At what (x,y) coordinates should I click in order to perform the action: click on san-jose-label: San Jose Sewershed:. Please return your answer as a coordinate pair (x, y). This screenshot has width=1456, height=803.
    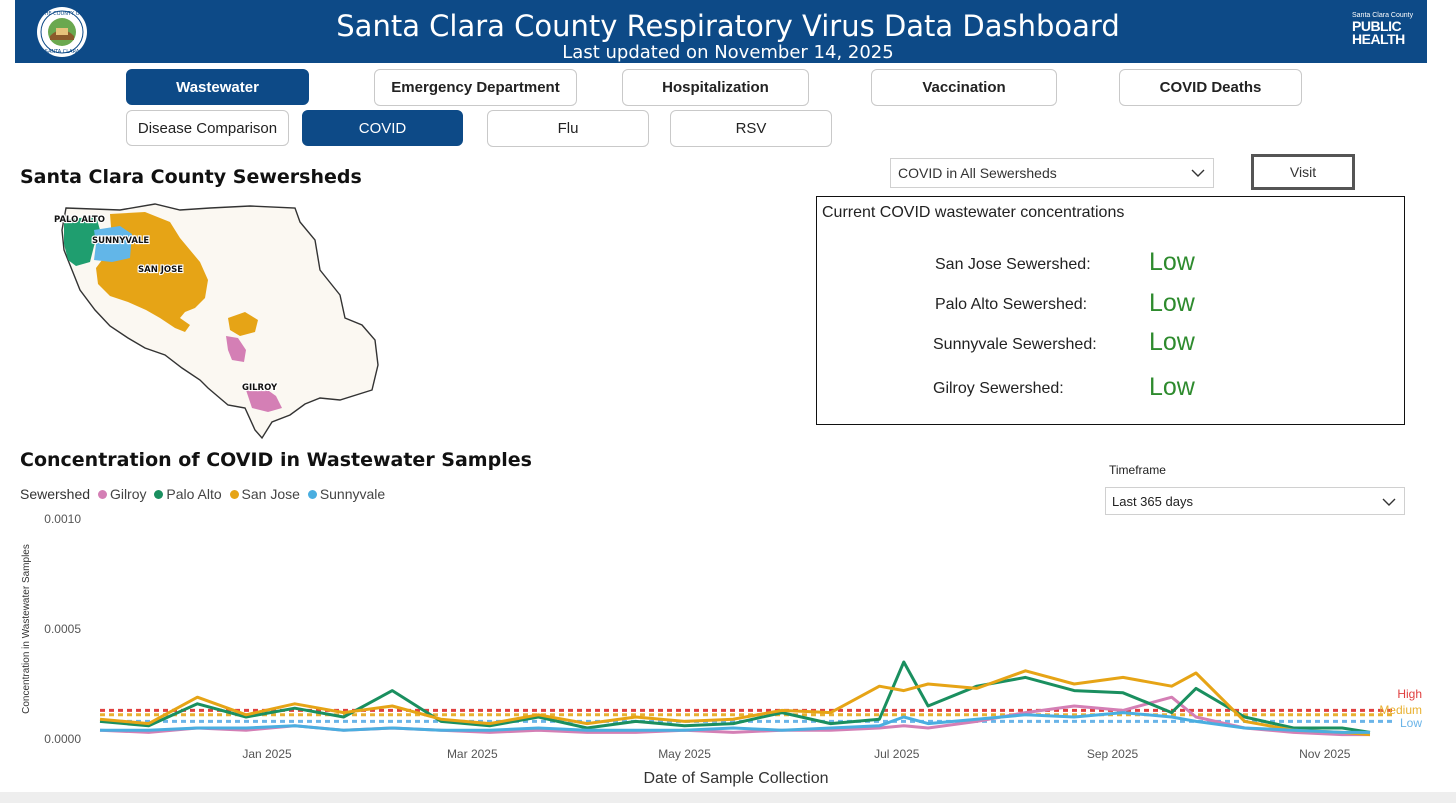
    Looking at the image, I should click on (1013, 264).